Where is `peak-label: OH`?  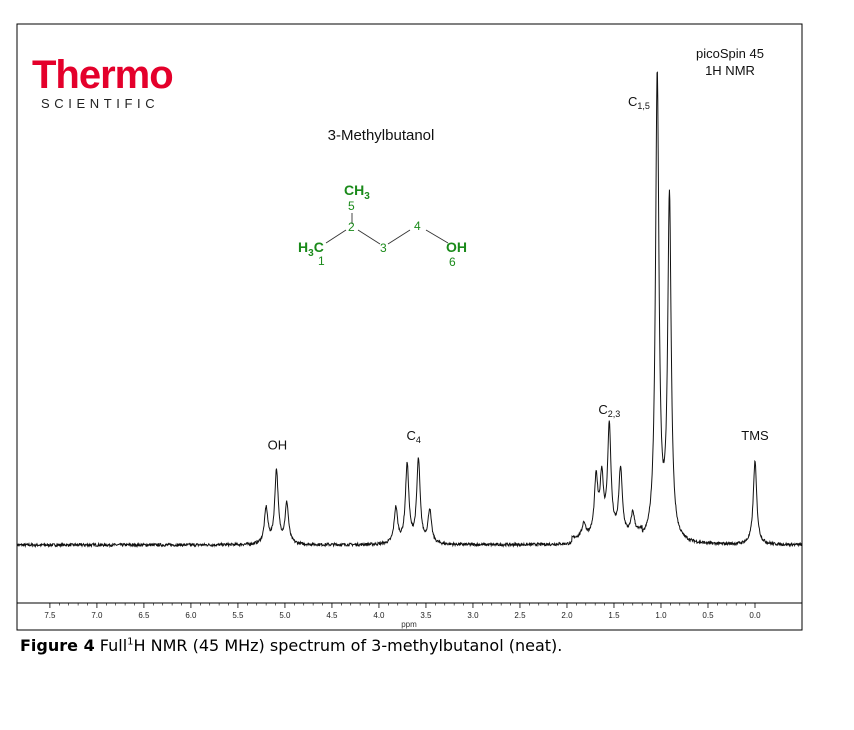
peak-label: OH is located at coordinates (278, 444).